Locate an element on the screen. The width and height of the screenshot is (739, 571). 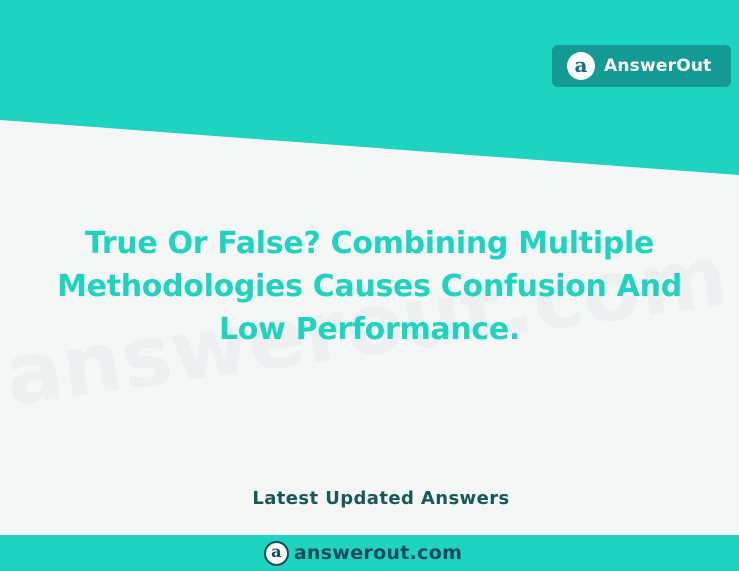
brand-badge: a AnswerOut is located at coordinates (641, 66).